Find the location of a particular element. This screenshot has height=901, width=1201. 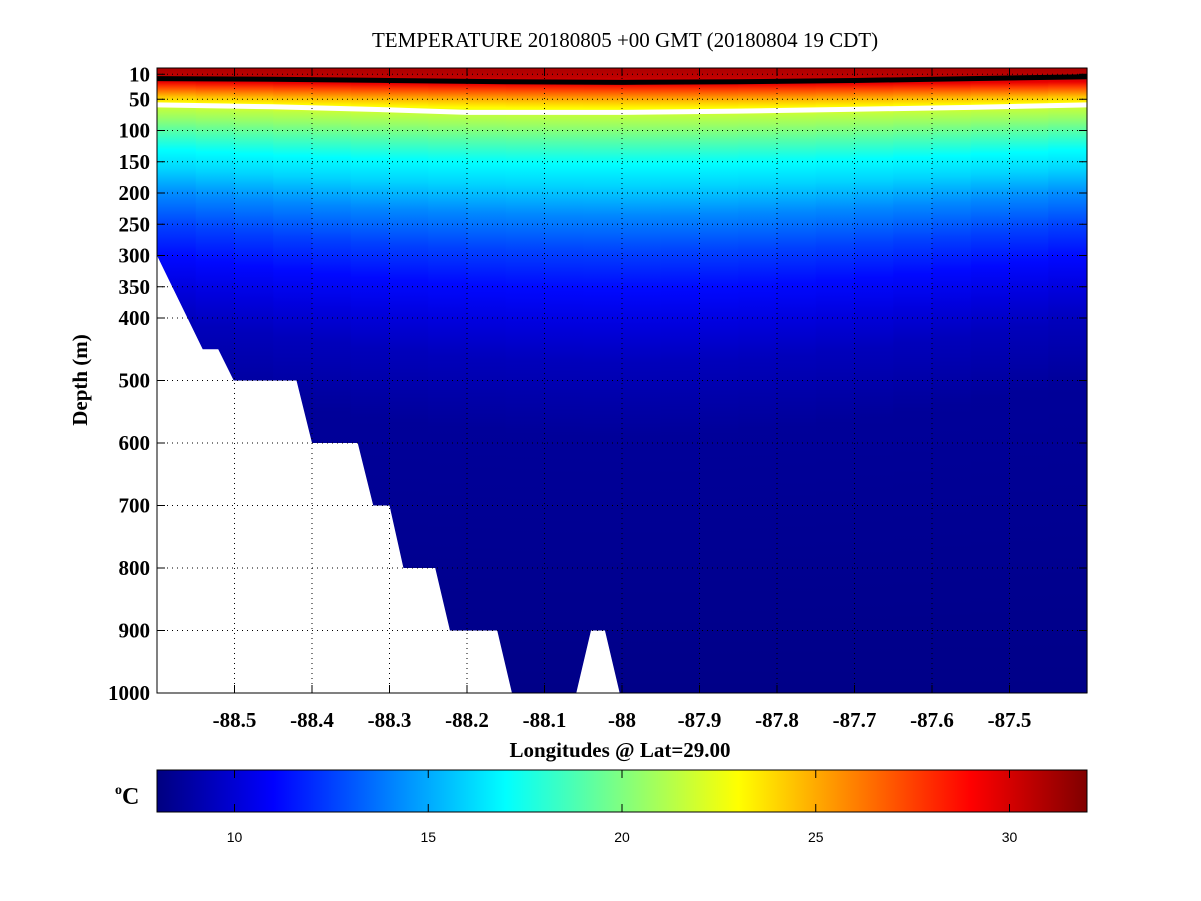

seamount-polygon is located at coordinates (598, 661).